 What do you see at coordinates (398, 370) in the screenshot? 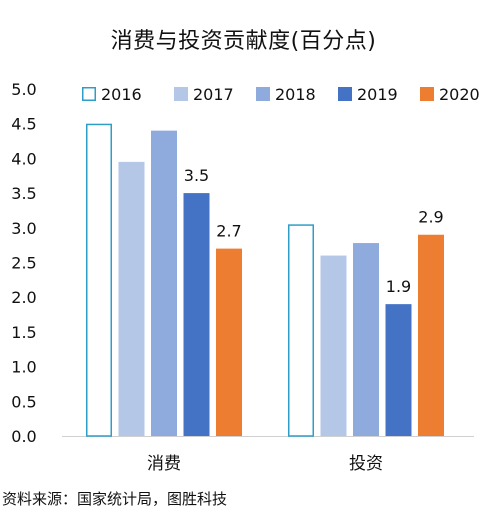
I see `bar-2019-投资` at bounding box center [398, 370].